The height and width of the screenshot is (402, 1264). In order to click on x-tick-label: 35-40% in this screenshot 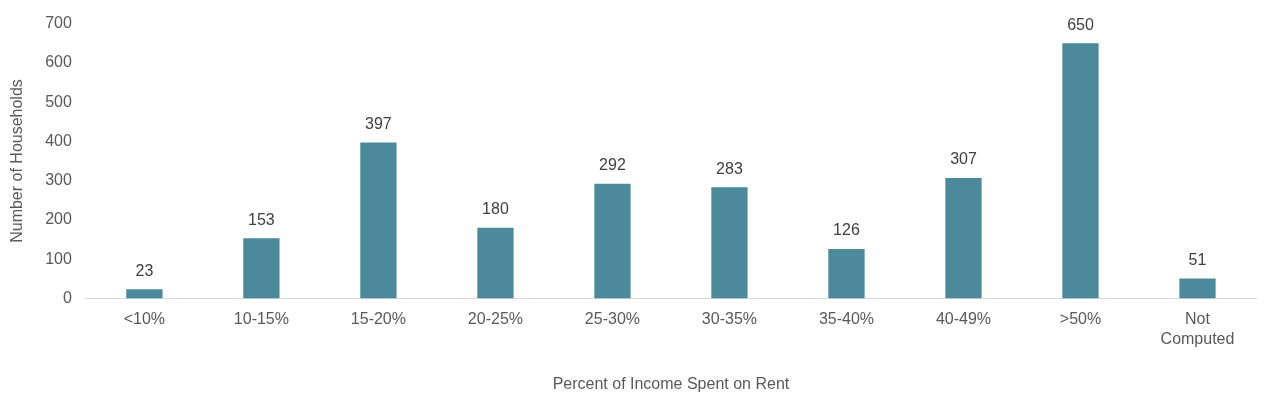, I will do `click(846, 319)`.